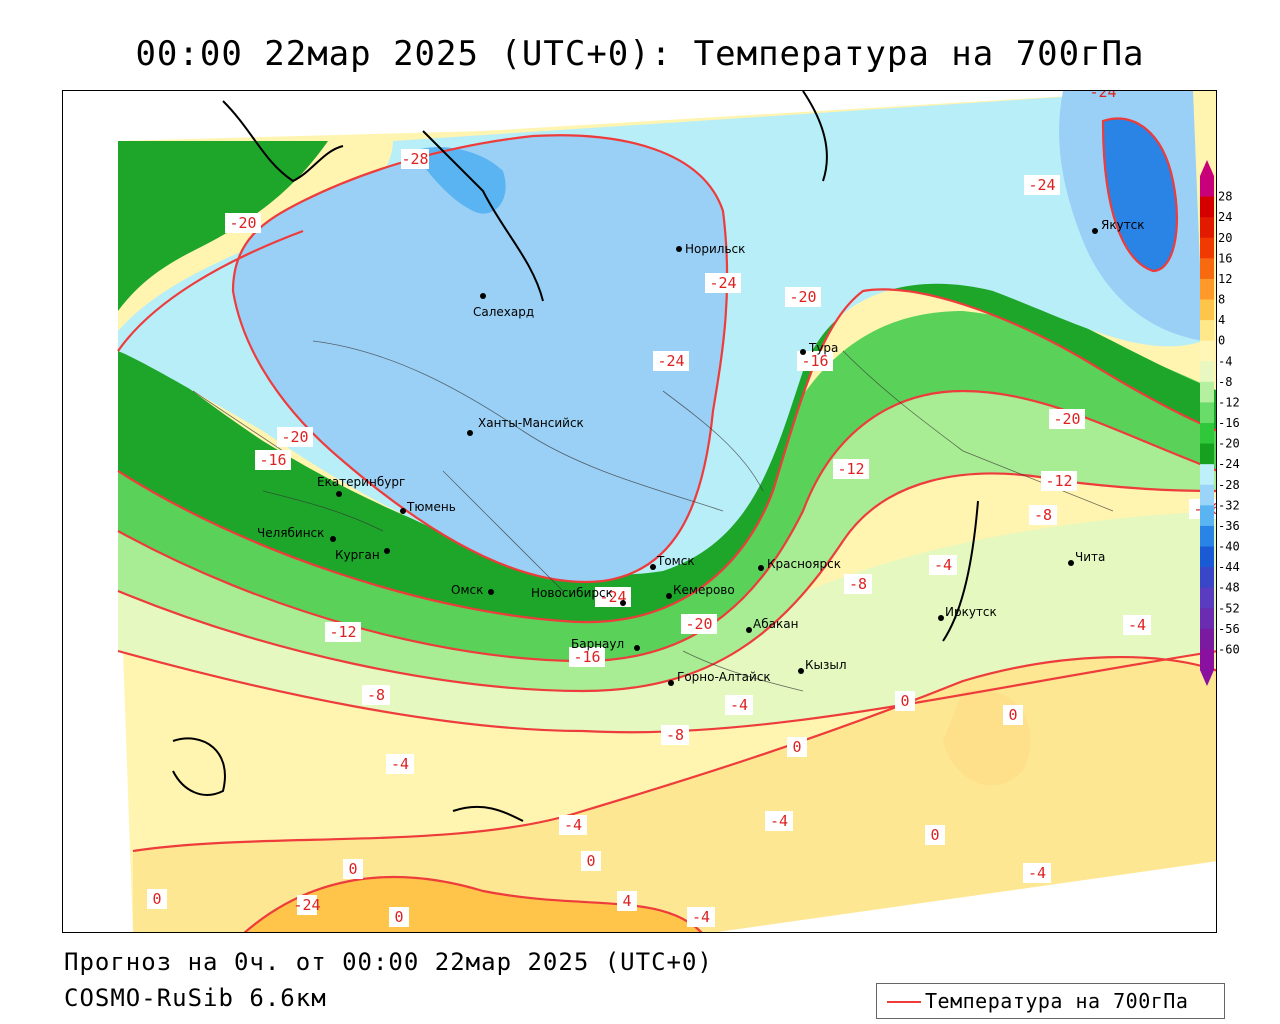  I want to click on colorbar-tick-label: -36, so click(1229, 526).